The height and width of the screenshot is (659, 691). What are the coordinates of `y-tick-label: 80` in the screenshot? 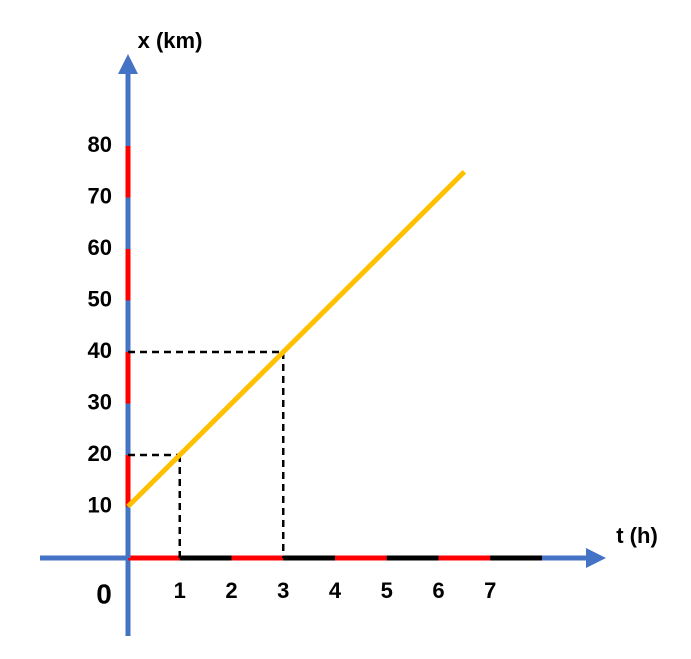 It's located at (100, 144).